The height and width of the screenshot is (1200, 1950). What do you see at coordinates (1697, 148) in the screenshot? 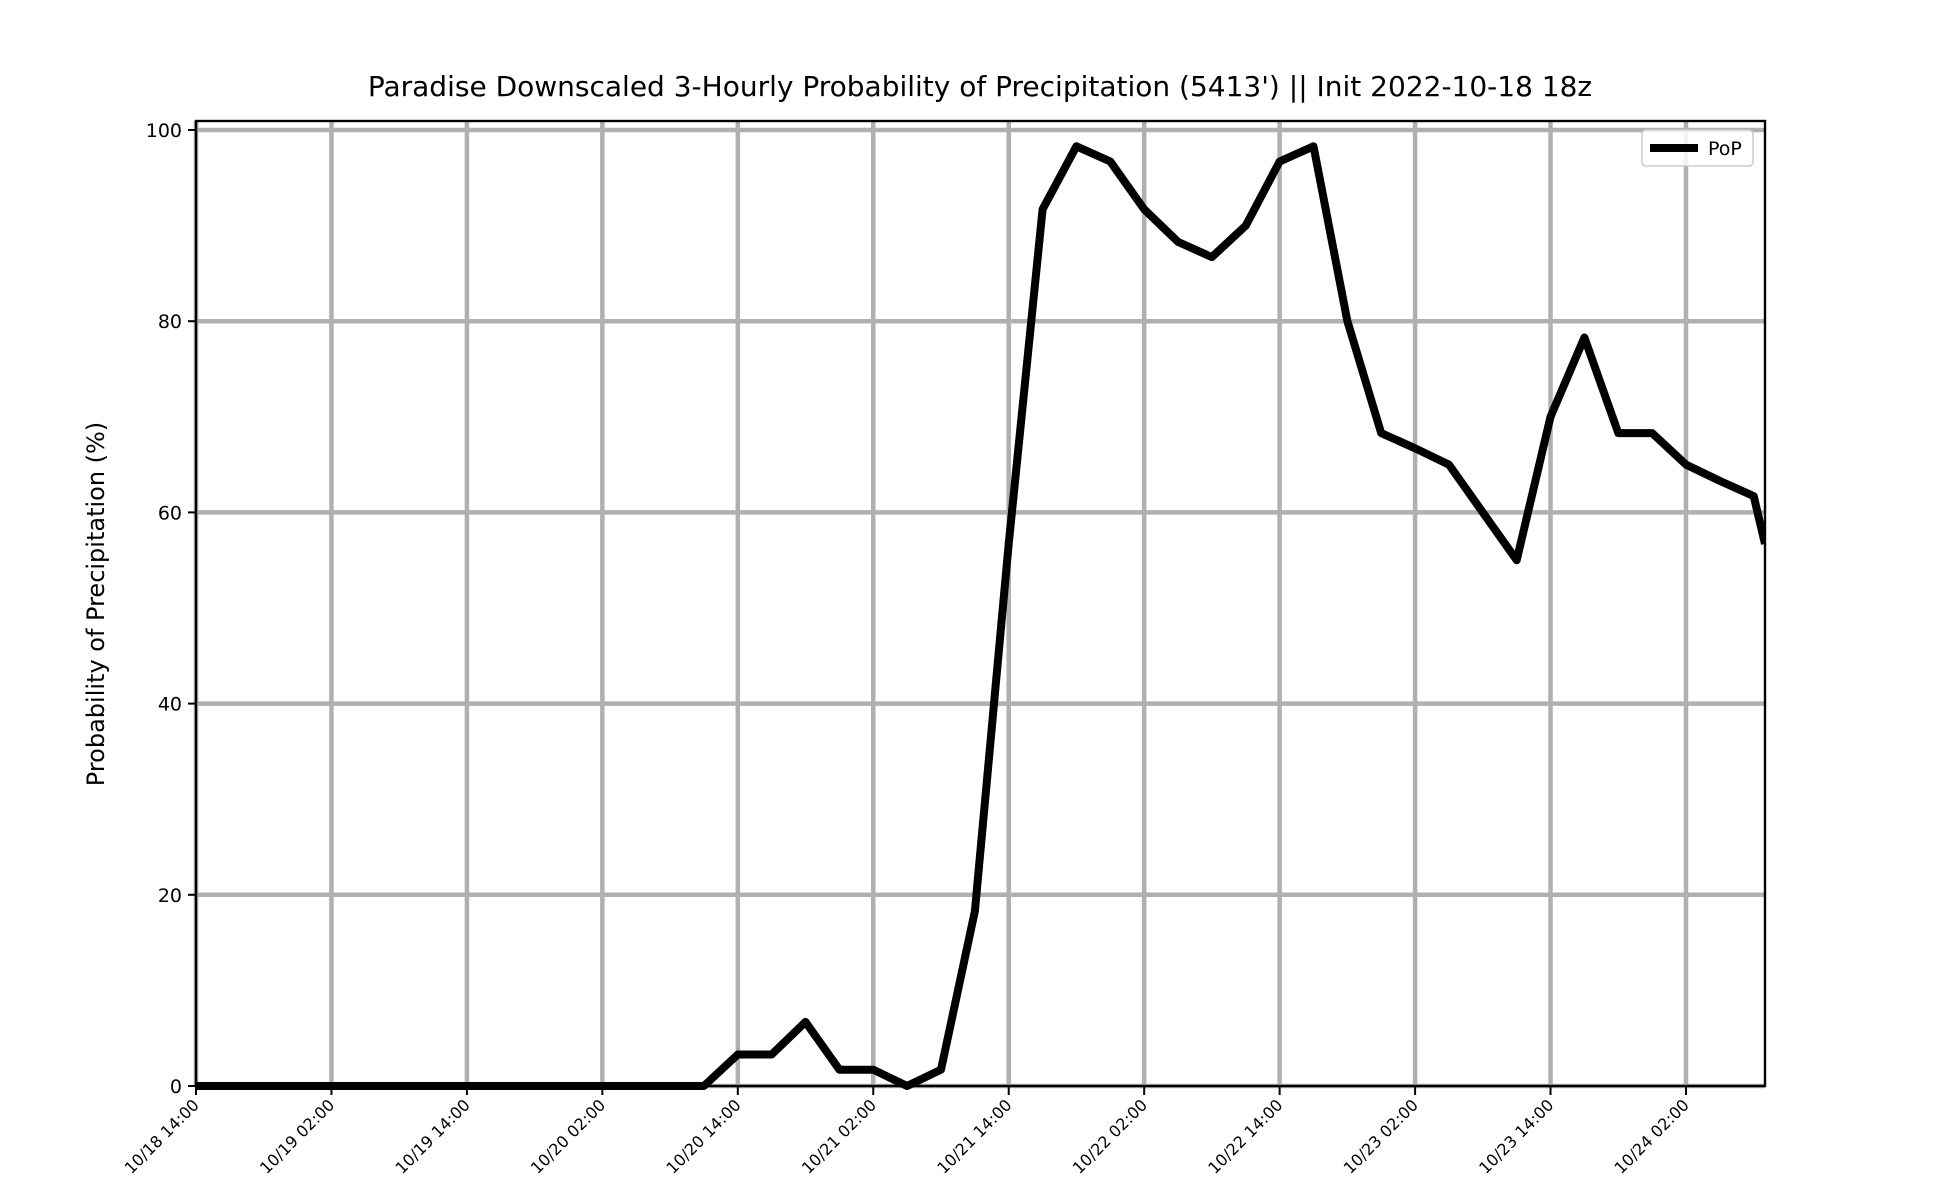
I see `legend: PoP` at bounding box center [1697, 148].